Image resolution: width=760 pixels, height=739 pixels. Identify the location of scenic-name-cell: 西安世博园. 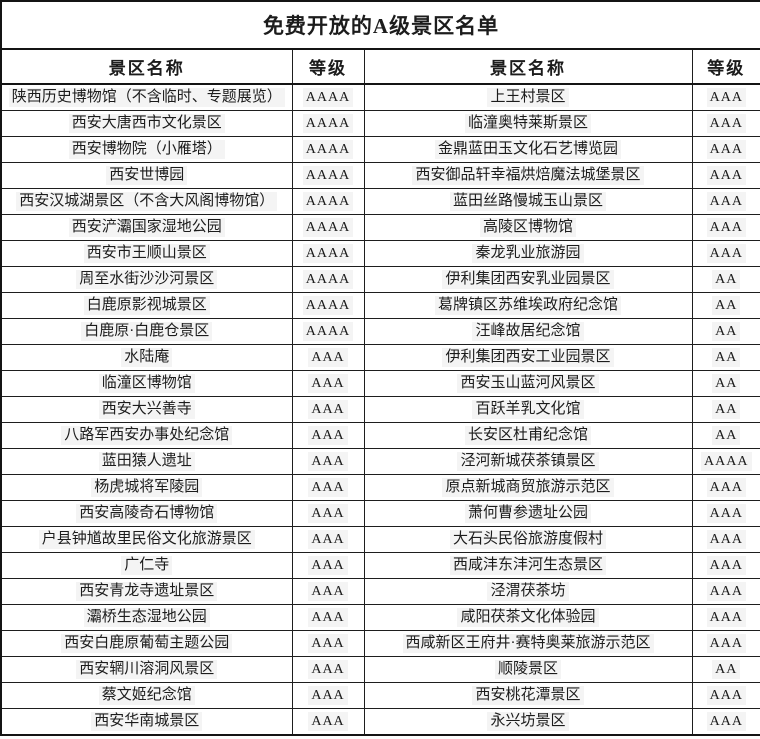
(146, 175).